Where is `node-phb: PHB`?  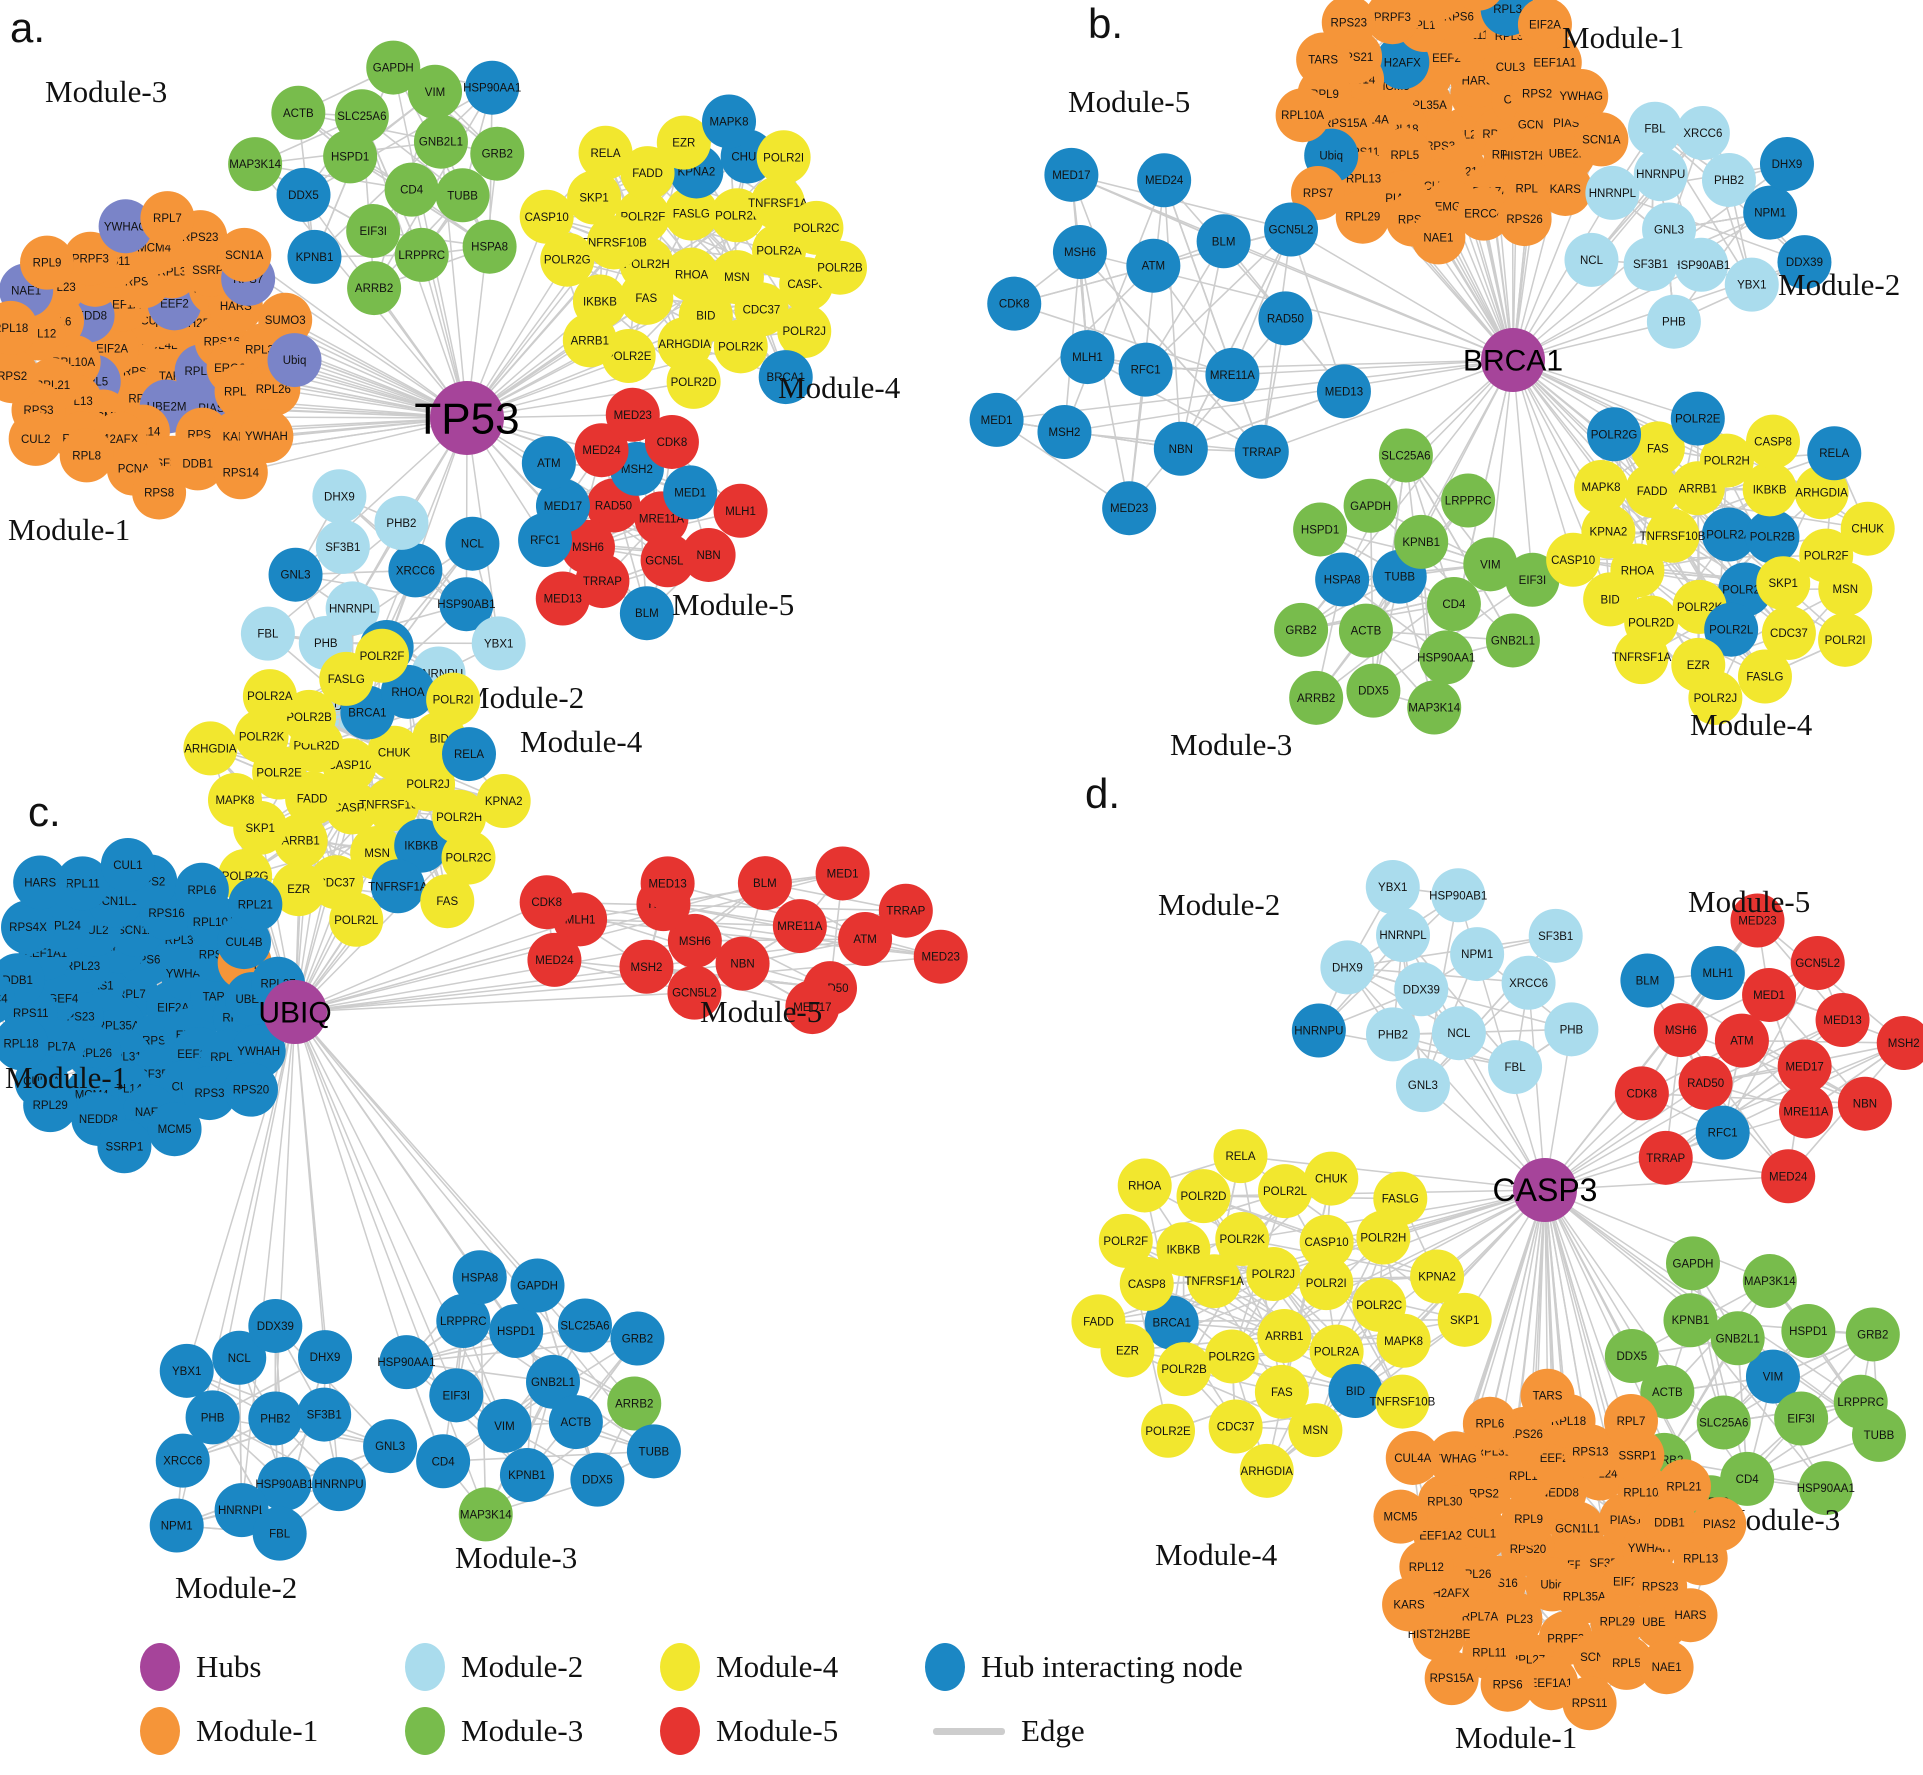 node-phb: PHB is located at coordinates (1673, 321).